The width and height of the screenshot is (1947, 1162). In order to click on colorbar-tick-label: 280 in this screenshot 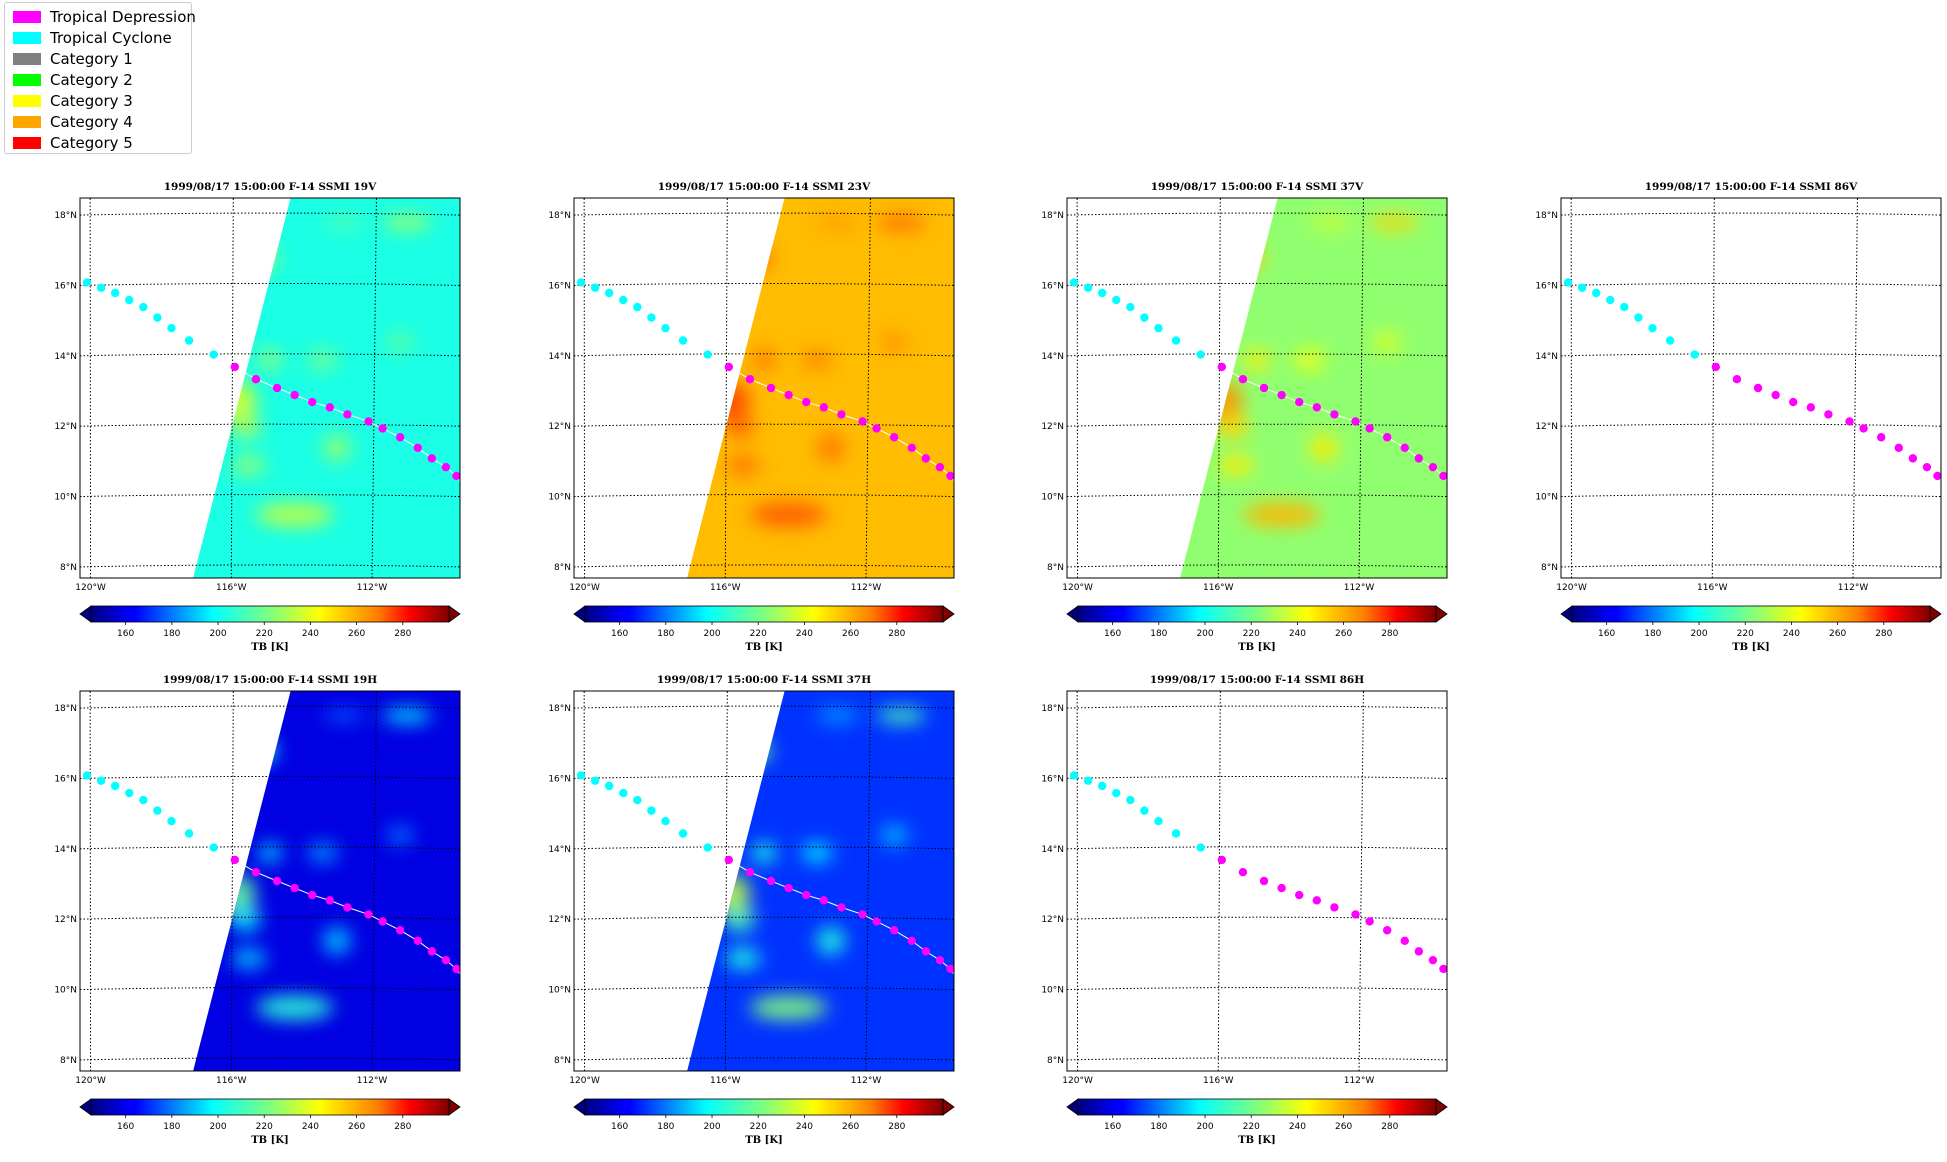, I will do `click(1389, 1127)`.